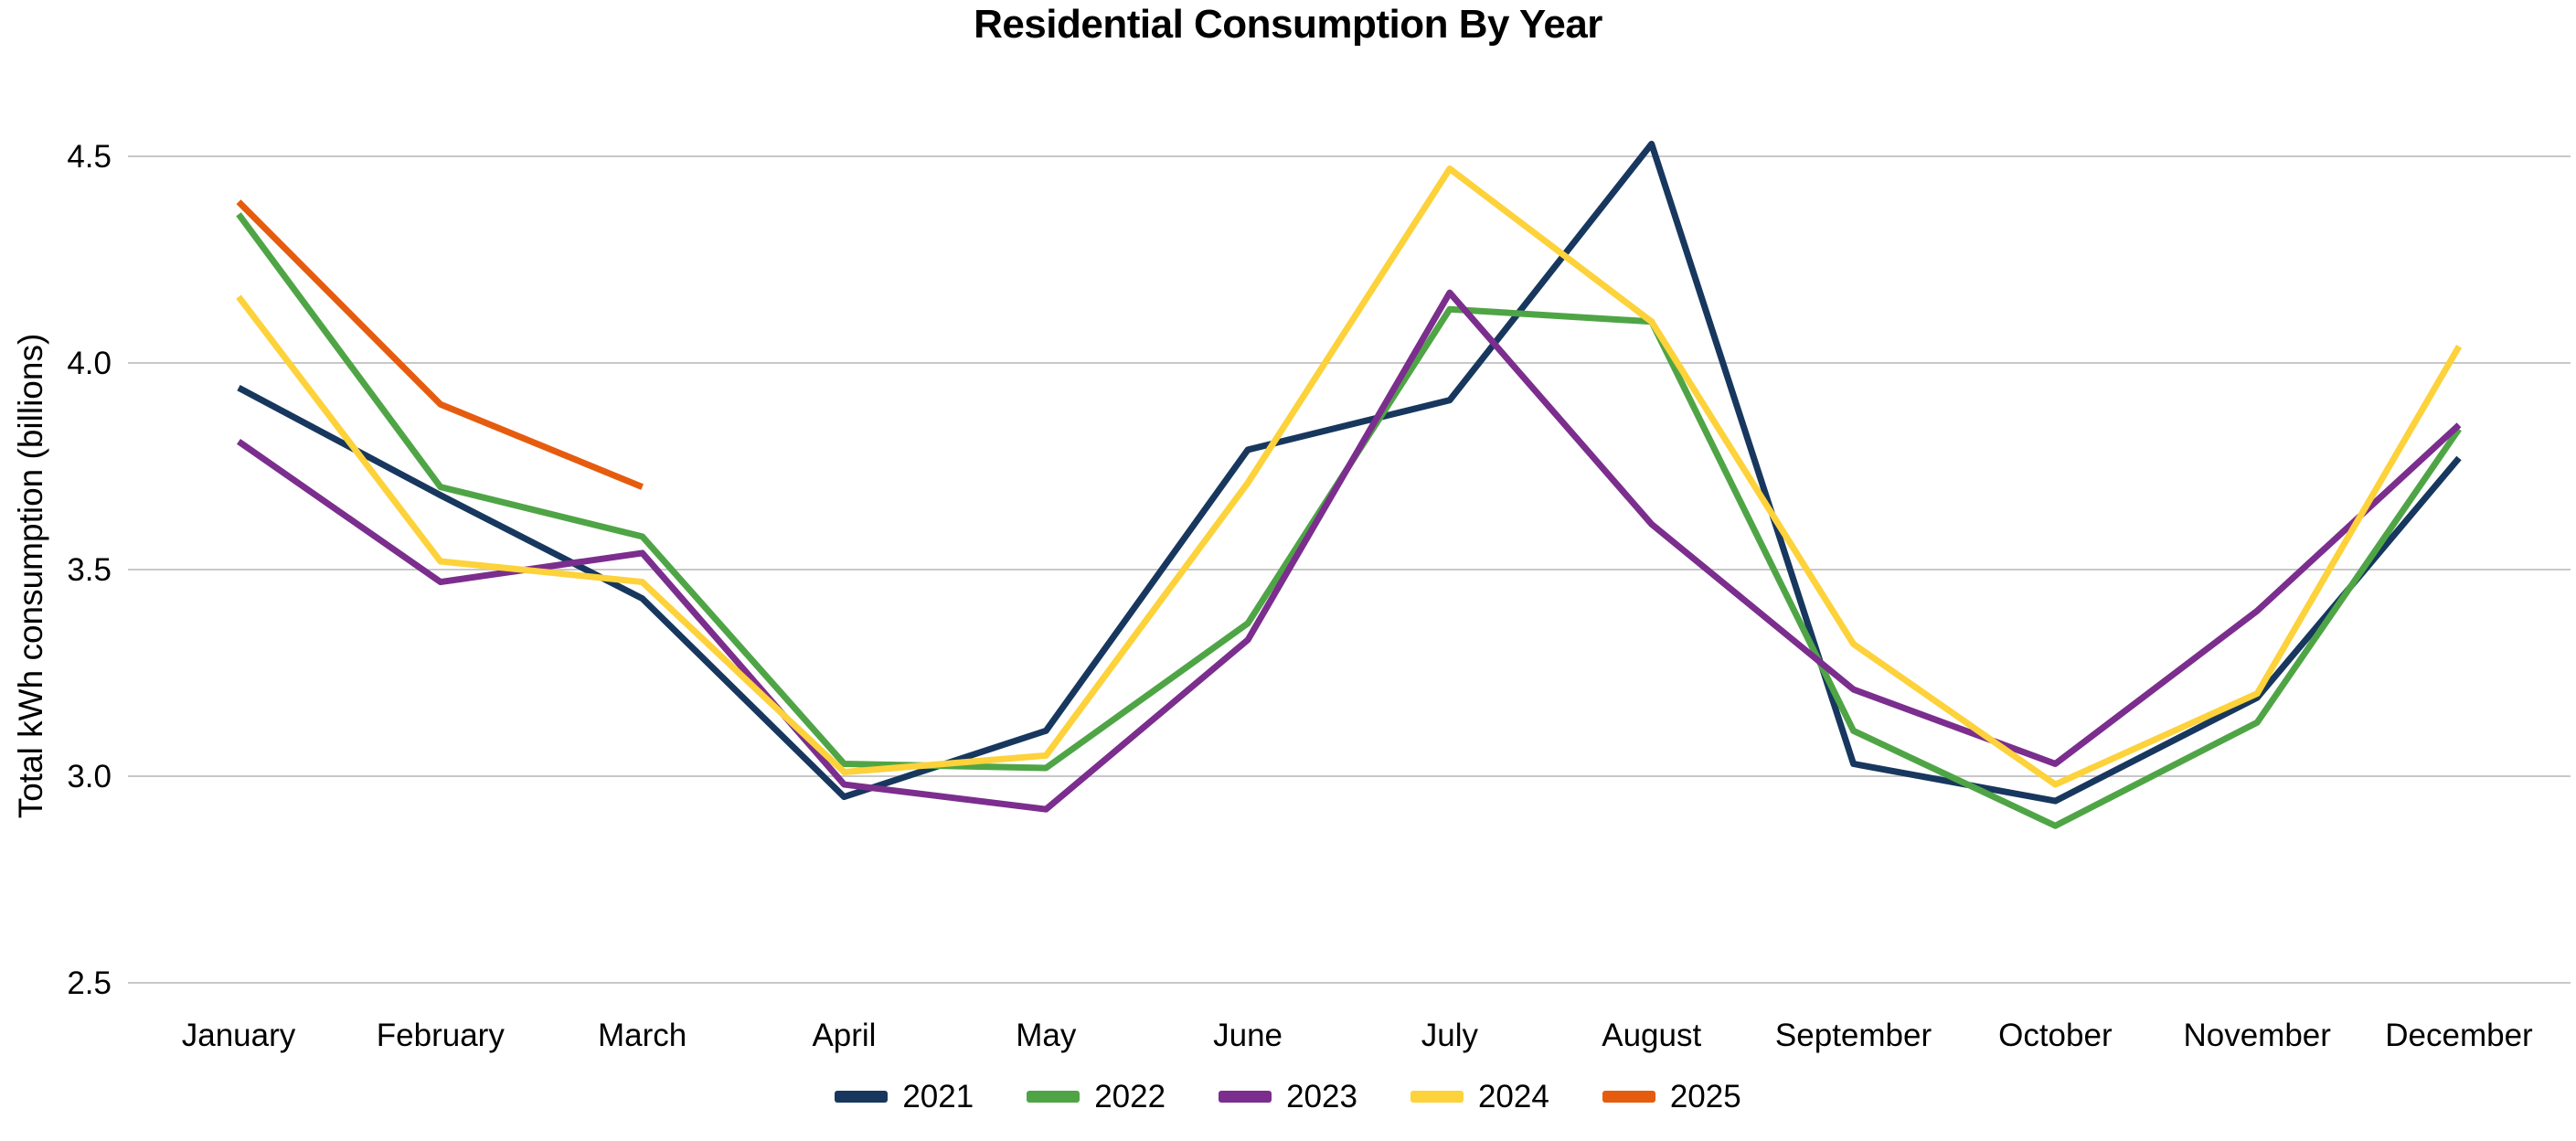 The image size is (2576, 1141). I want to click on y-tick-label: 3.5, so click(89, 570).